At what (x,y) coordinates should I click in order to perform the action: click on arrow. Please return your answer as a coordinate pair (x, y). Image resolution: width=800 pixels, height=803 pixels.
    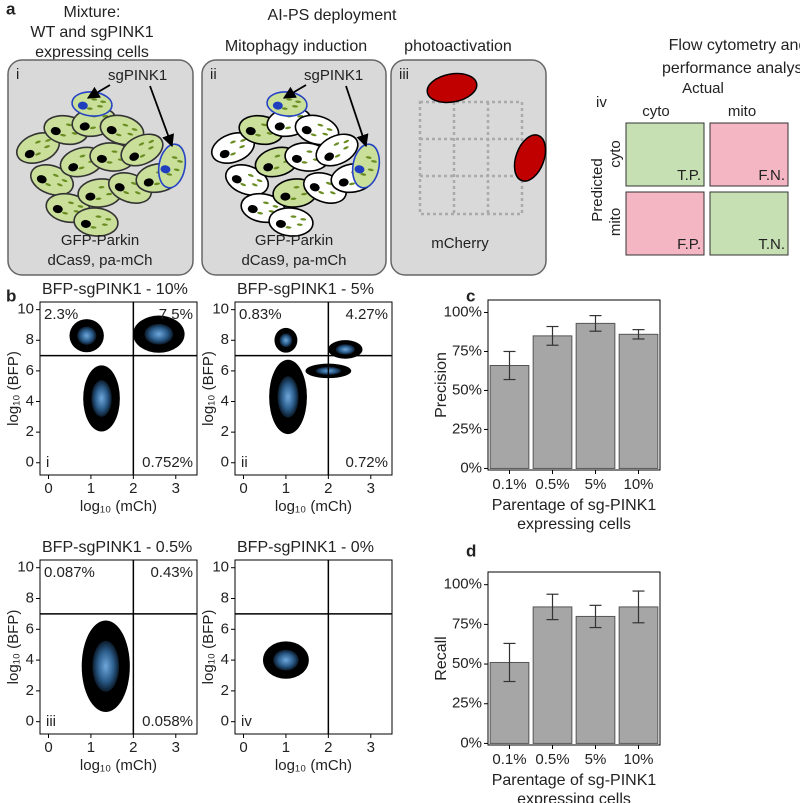
    Looking at the image, I should click on (162, 116).